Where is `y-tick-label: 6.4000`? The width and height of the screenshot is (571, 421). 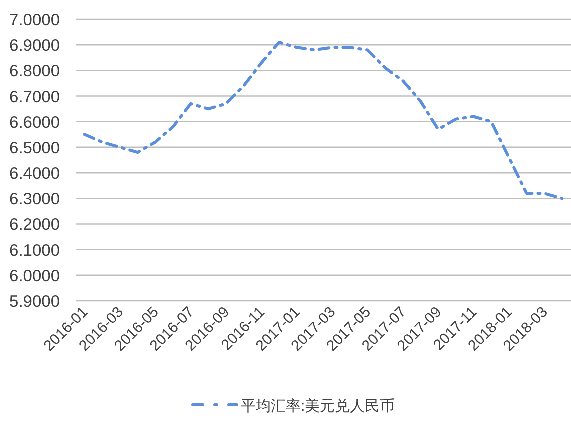
y-tick-label: 6.4000 is located at coordinates (35, 174).